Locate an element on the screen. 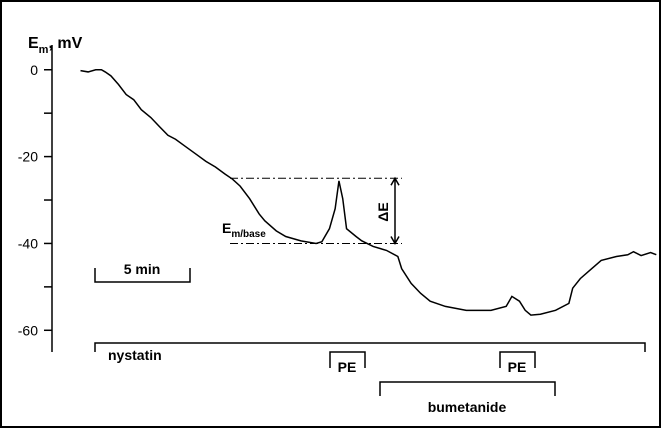 The height and width of the screenshot is (434, 662). y-tick-label: 0 is located at coordinates (34, 70).